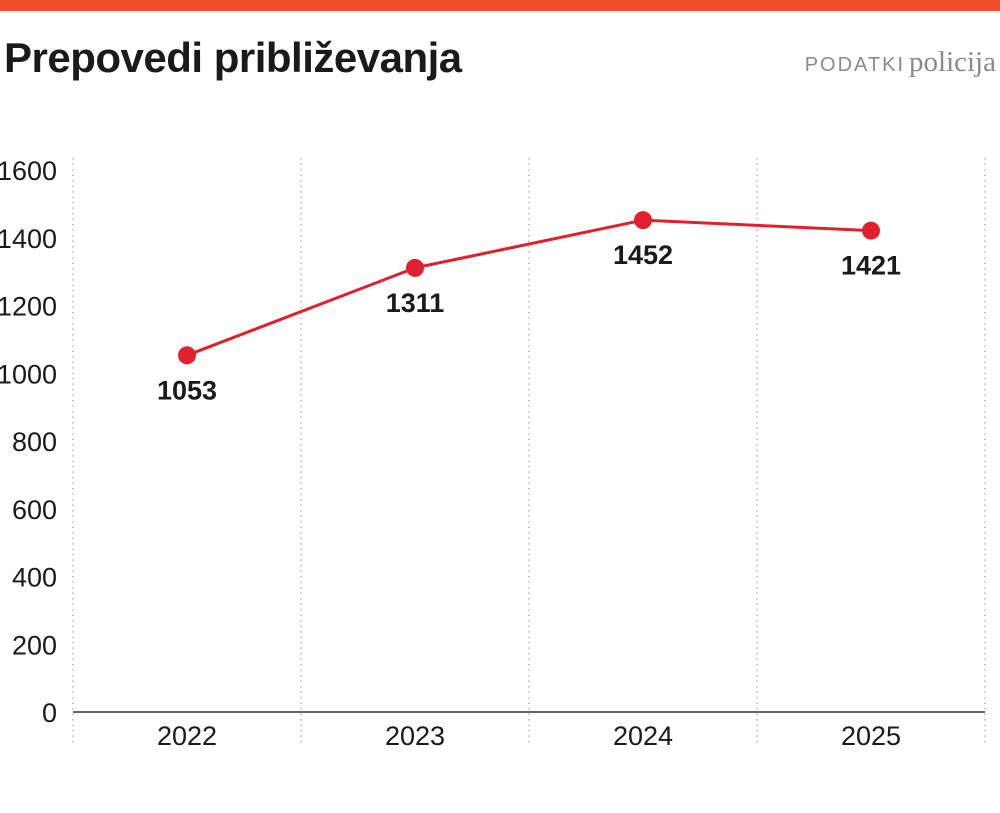 The width and height of the screenshot is (1000, 813). Describe the element at coordinates (871, 736) in the screenshot. I see `x-tick-label: 2025` at that location.